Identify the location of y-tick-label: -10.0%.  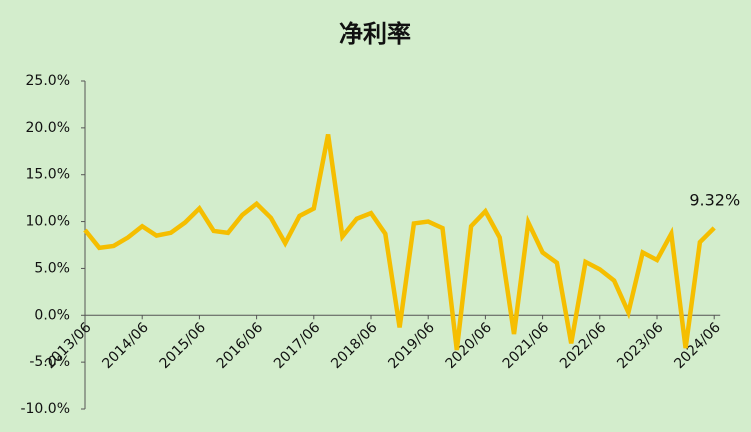
(45, 409).